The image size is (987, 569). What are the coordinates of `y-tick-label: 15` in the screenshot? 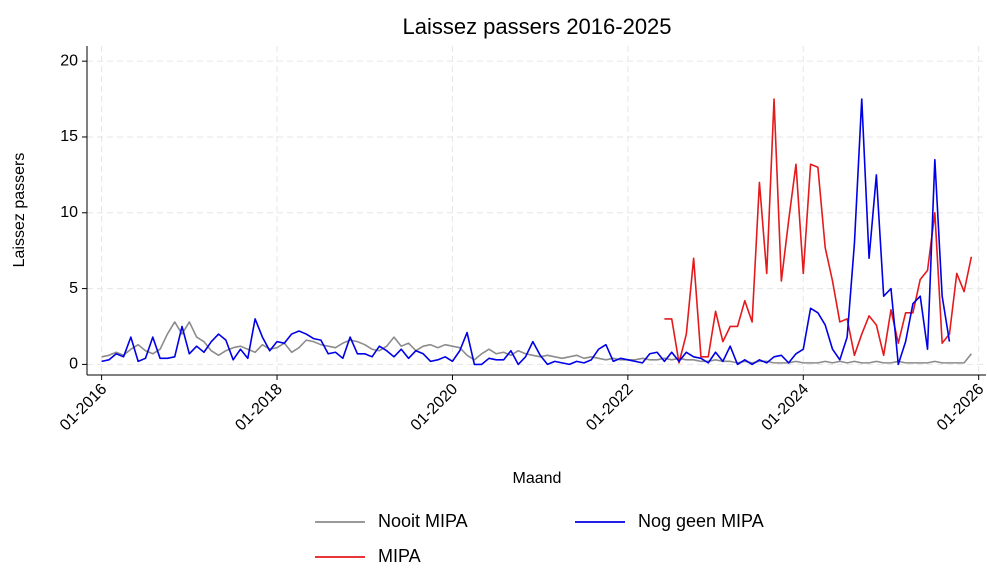 It's located at (69, 136).